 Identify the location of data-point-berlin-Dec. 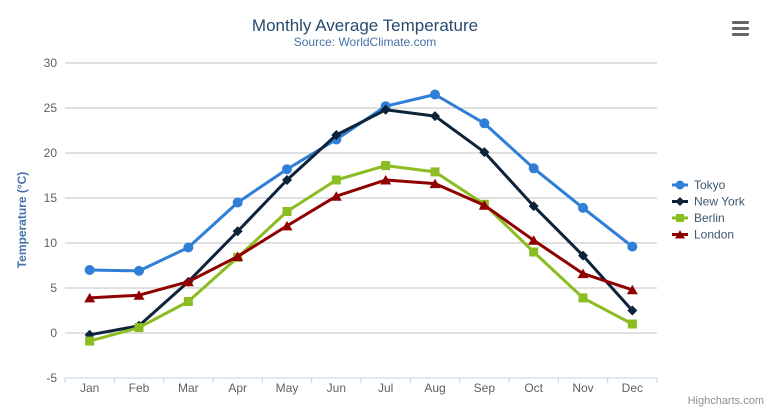
(632, 324).